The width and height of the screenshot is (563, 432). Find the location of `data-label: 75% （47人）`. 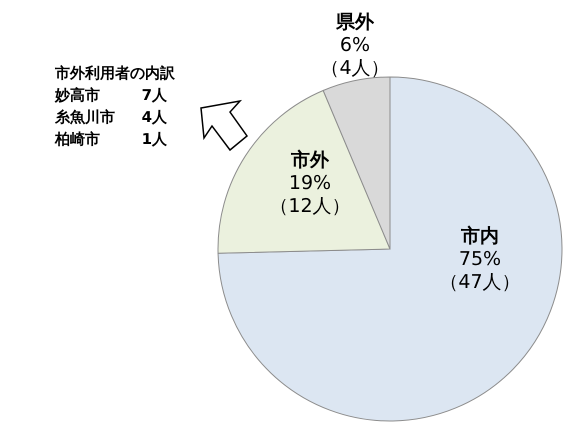

data-label: 75% （47人） is located at coordinates (480, 270).